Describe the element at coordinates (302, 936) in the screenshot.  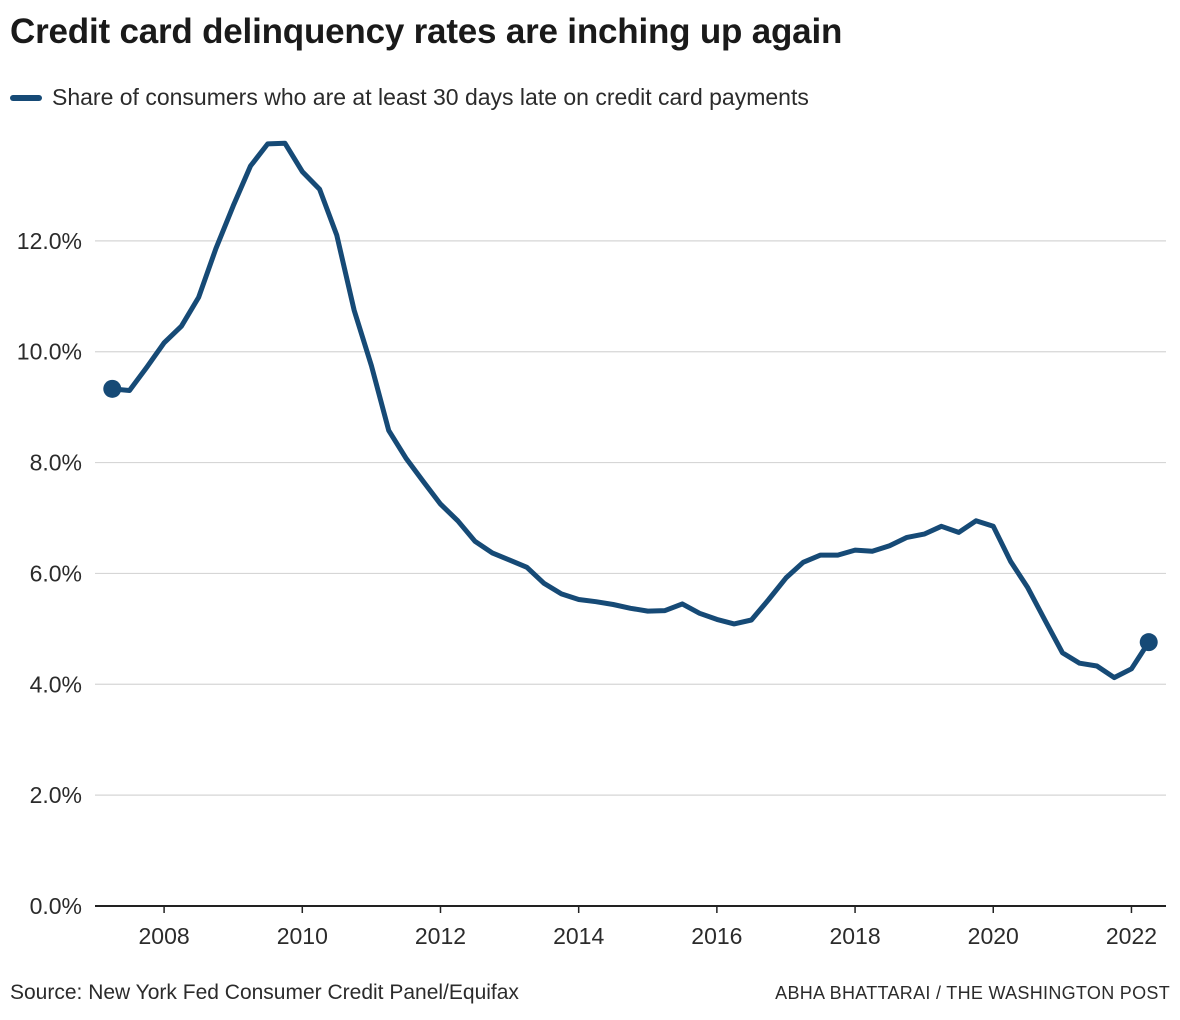
I see `x-tick-label: 2010` at that location.